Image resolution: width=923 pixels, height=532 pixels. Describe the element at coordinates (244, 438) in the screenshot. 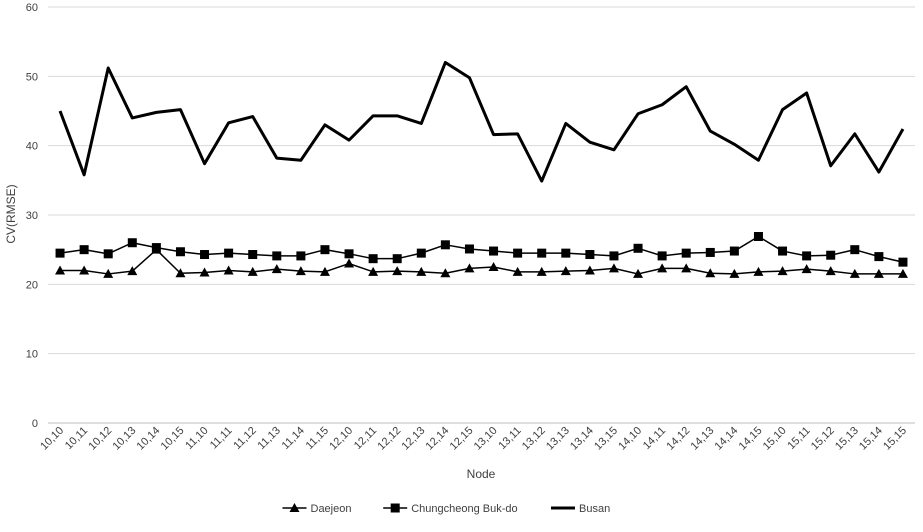

I see `x-tick-label: 11,12` at that location.